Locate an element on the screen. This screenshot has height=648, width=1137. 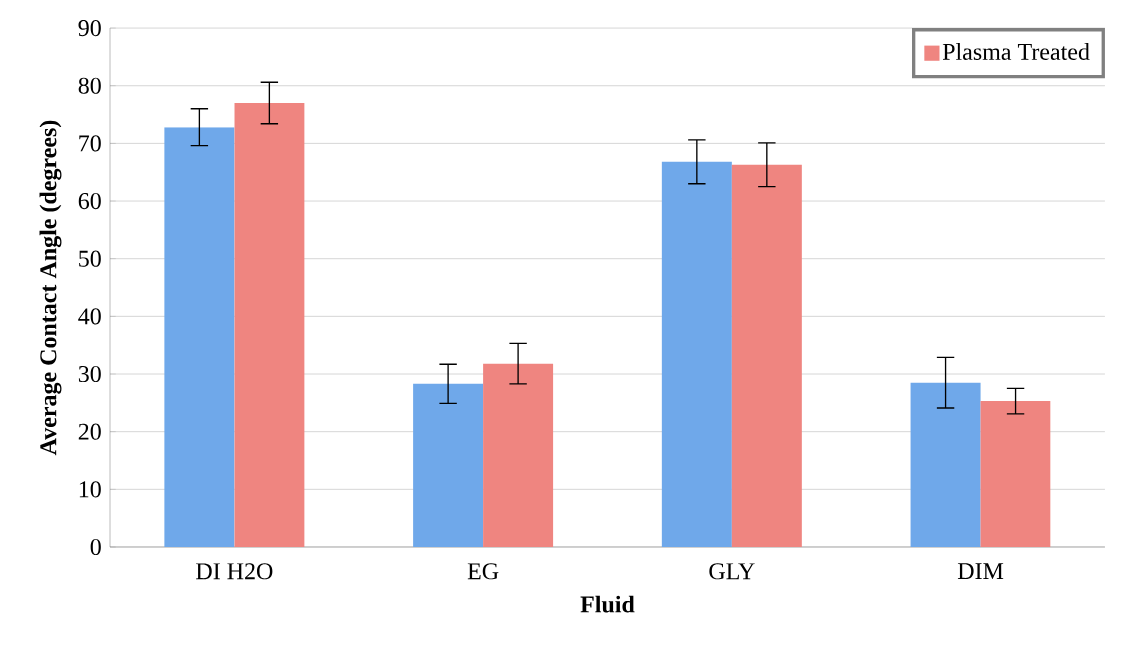
x-tick-label: EG is located at coordinates (483, 571).